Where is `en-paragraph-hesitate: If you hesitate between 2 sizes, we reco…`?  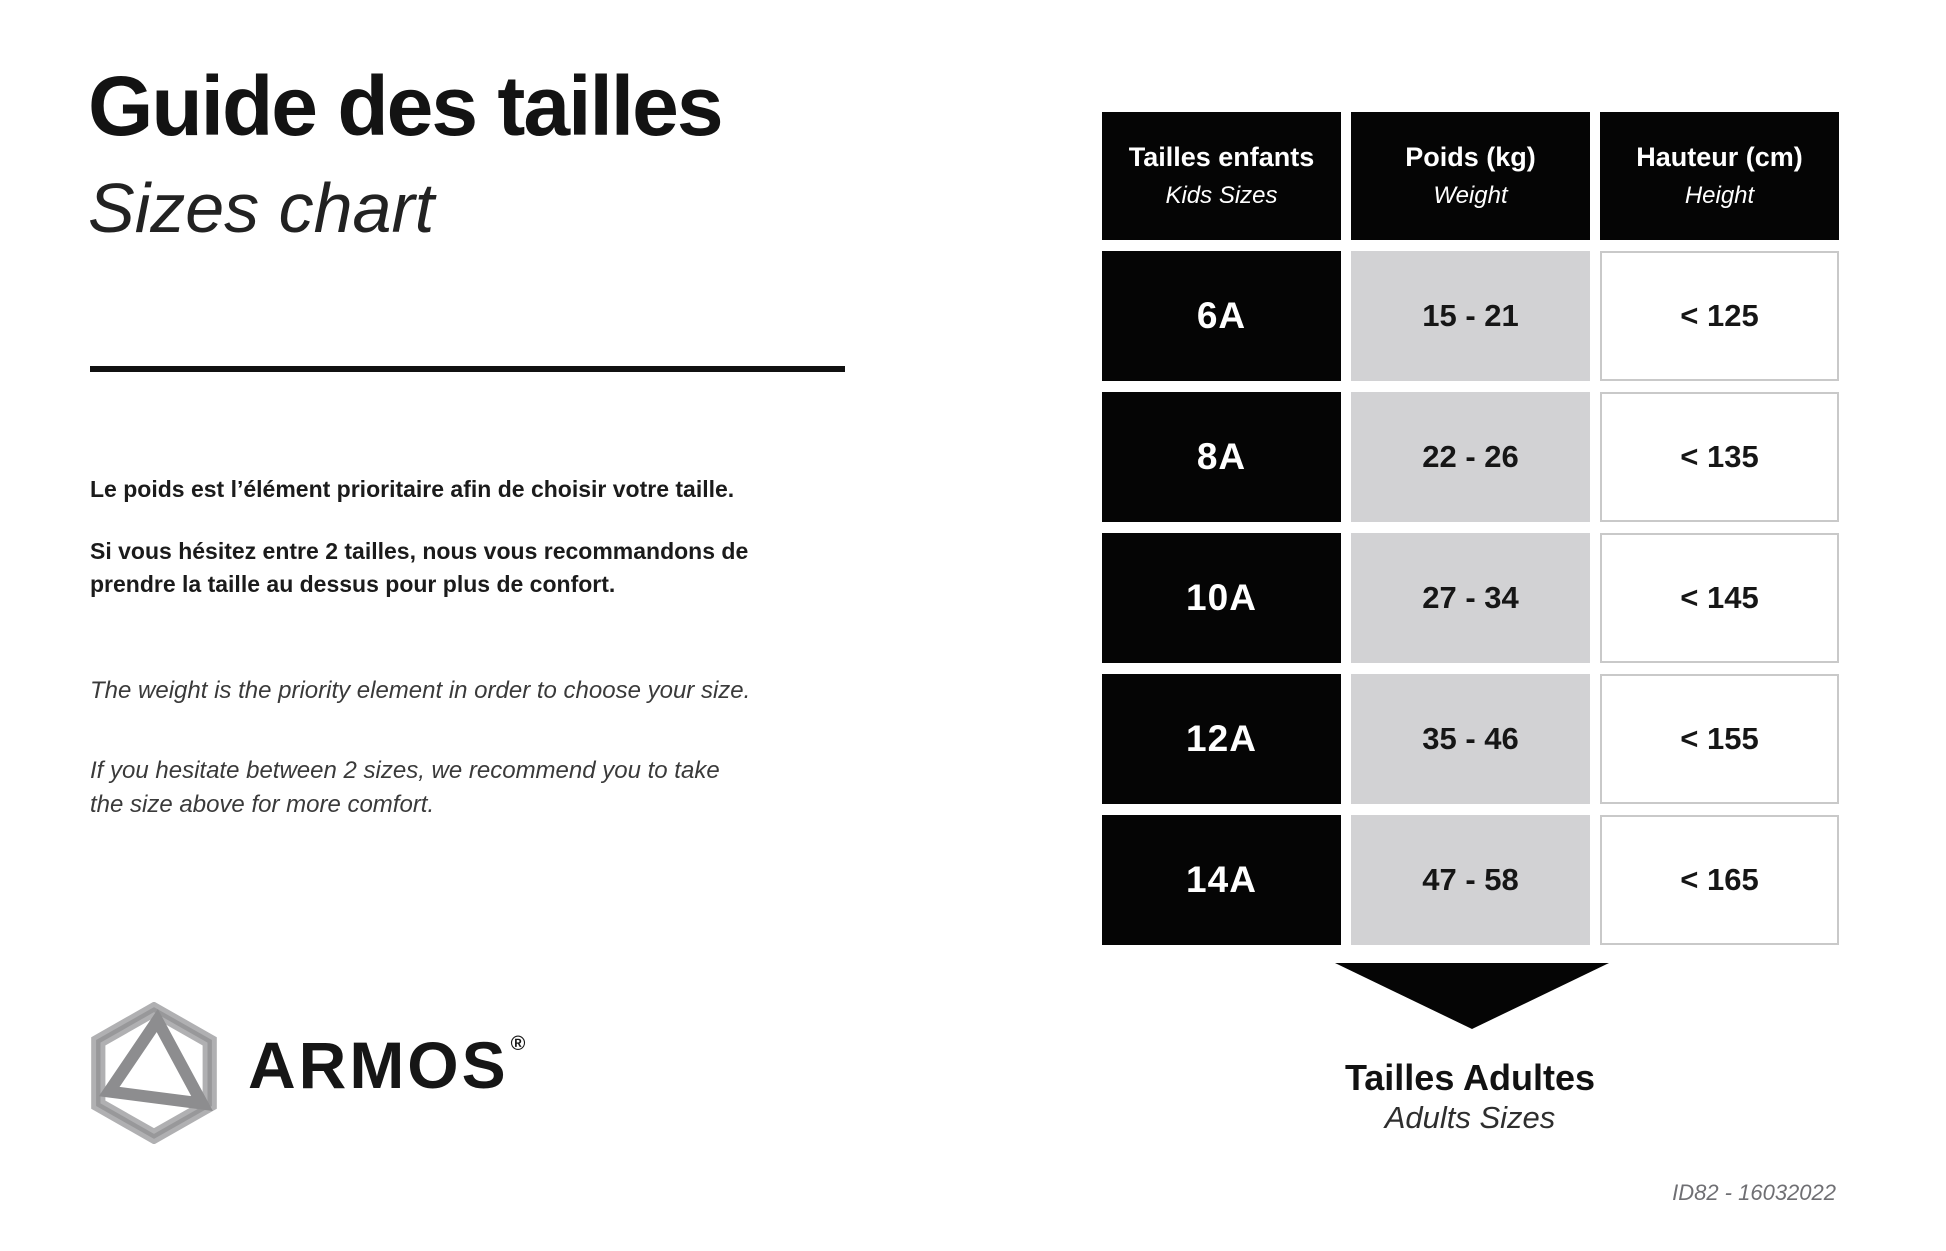
en-paragraph-hesitate: If you hesitate between 2 sizes, we reco… is located at coordinates (405, 788).